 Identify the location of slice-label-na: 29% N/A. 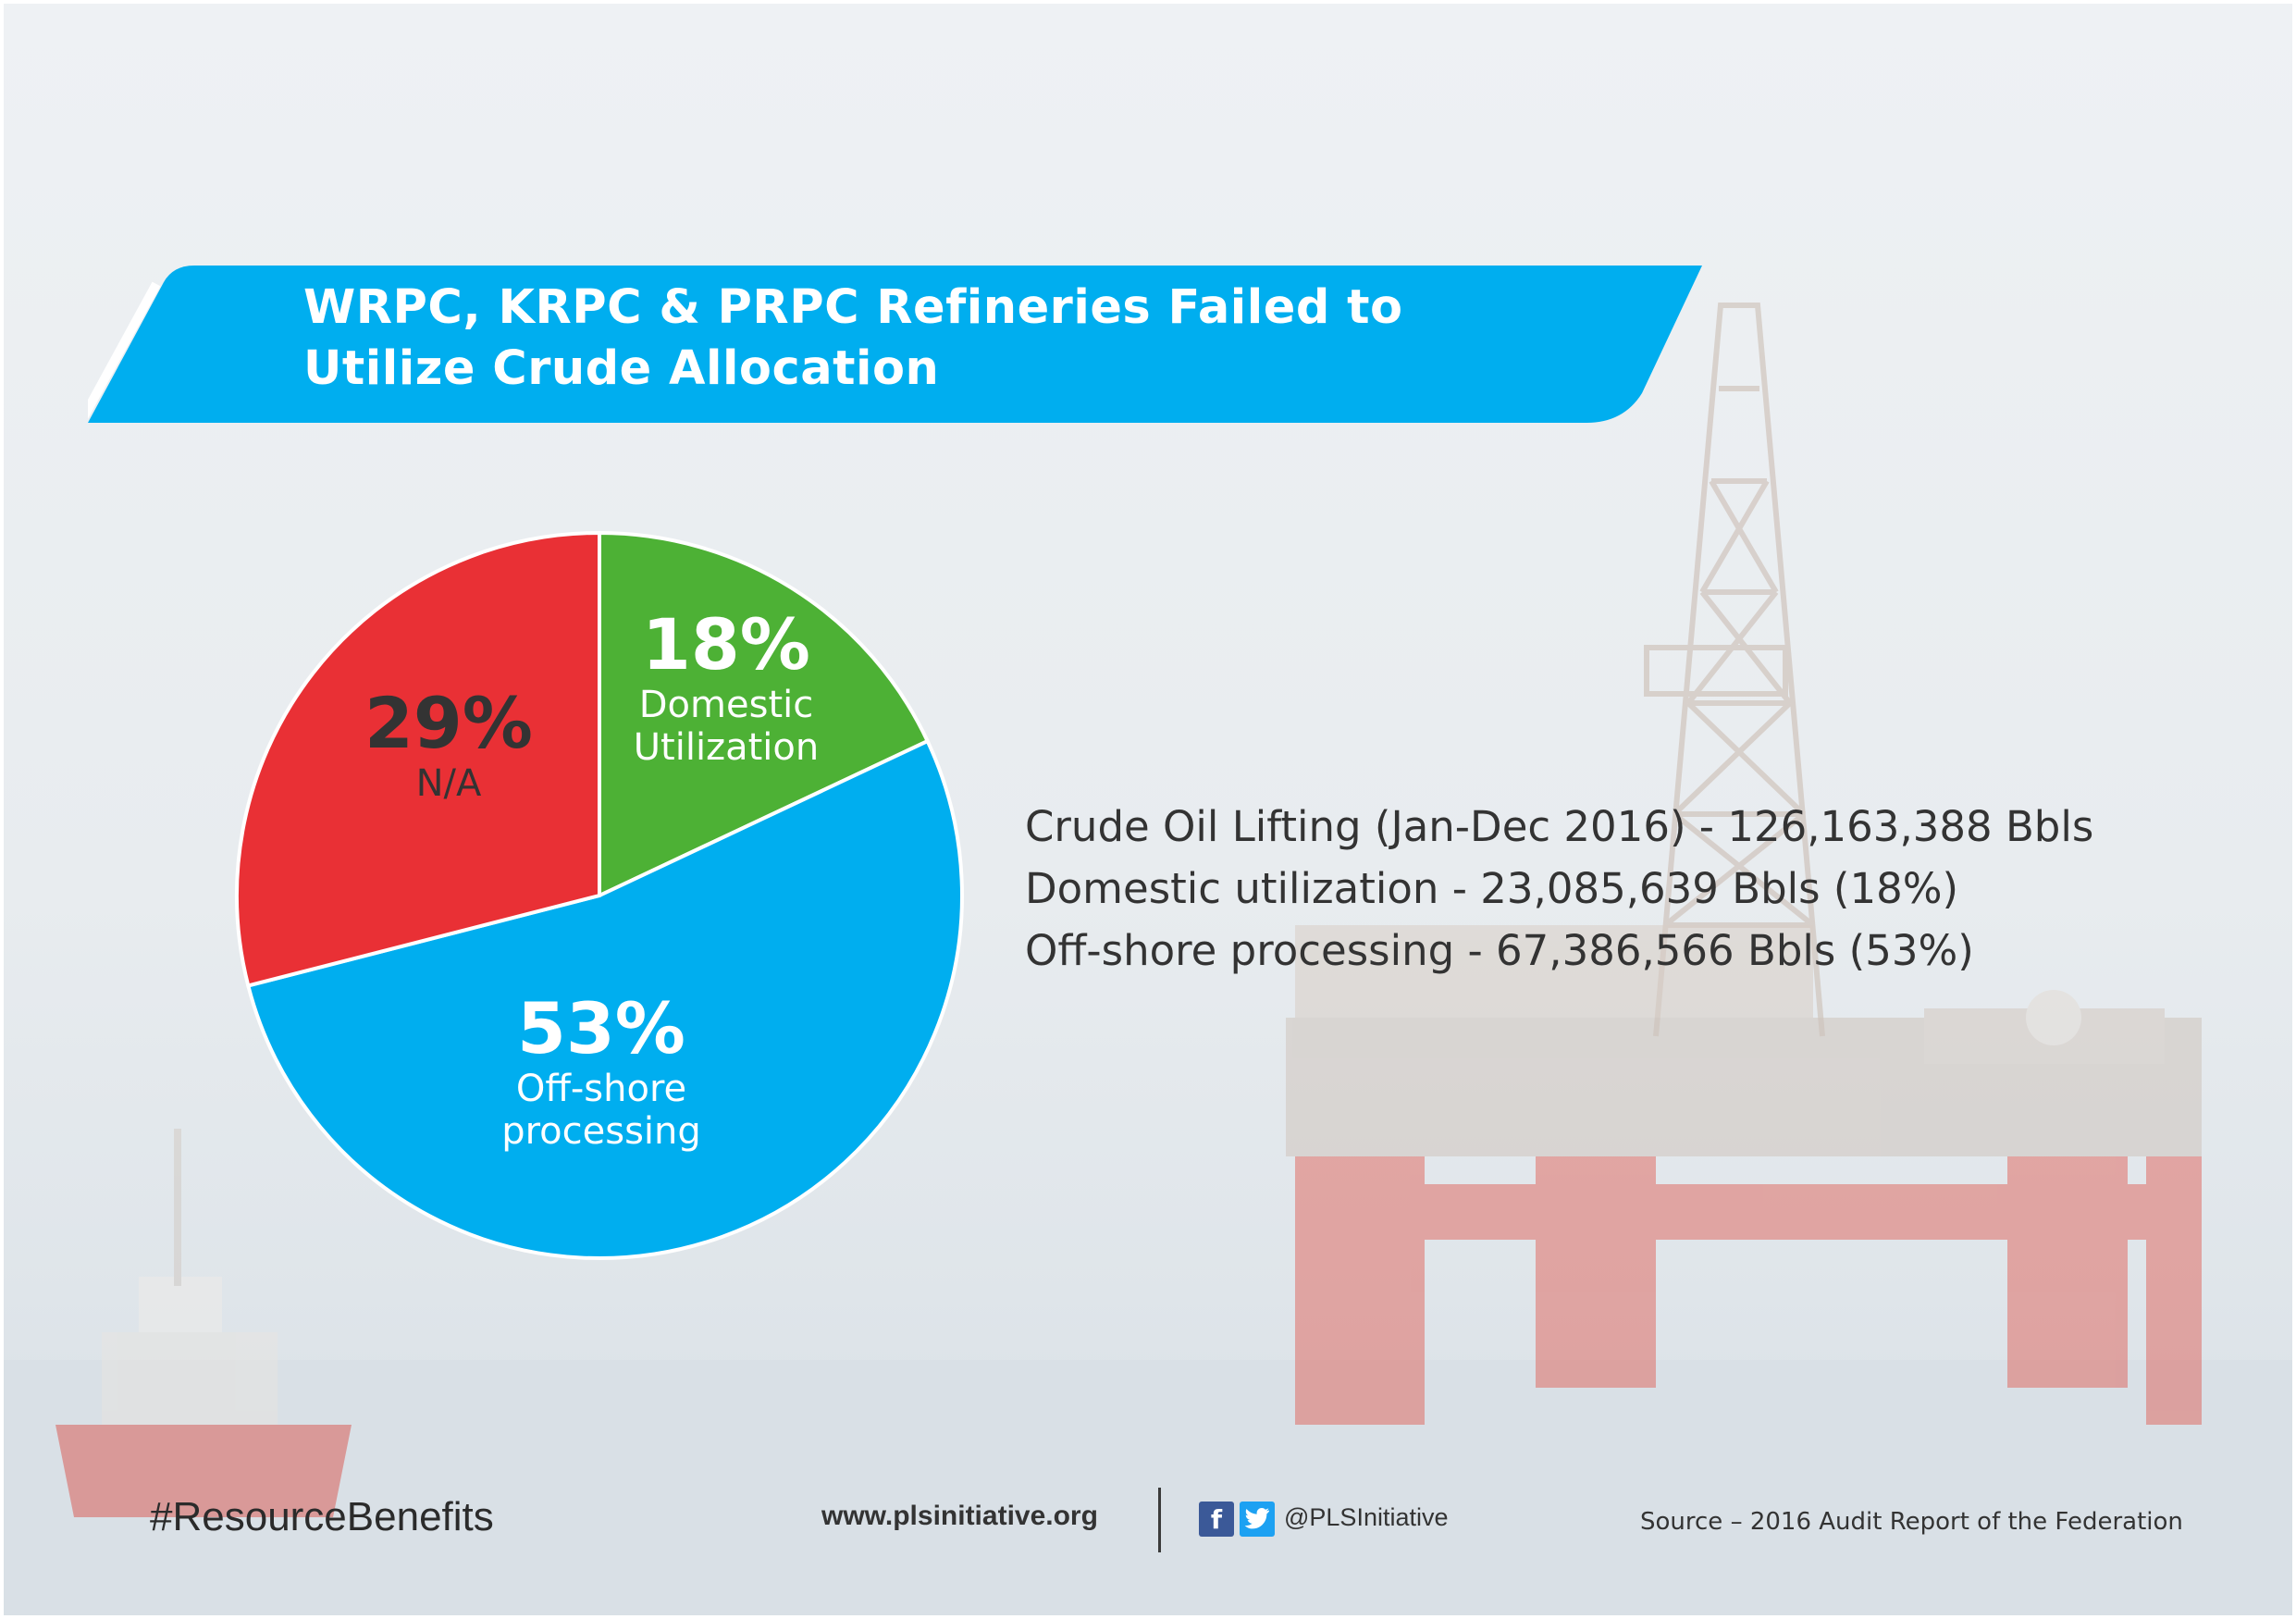
(449, 744).